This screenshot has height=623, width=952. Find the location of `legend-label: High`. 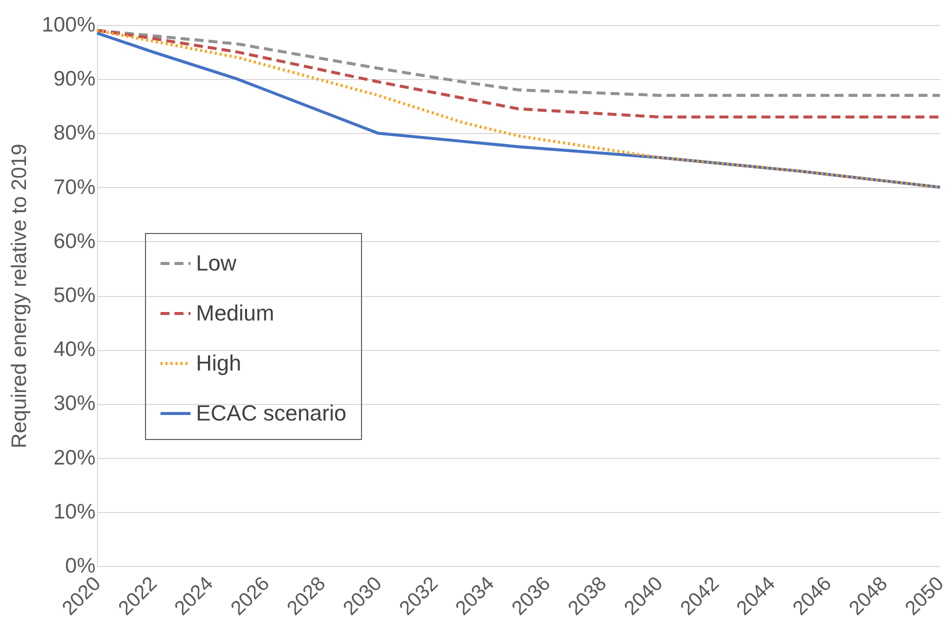

legend-label: High is located at coordinates (219, 363).